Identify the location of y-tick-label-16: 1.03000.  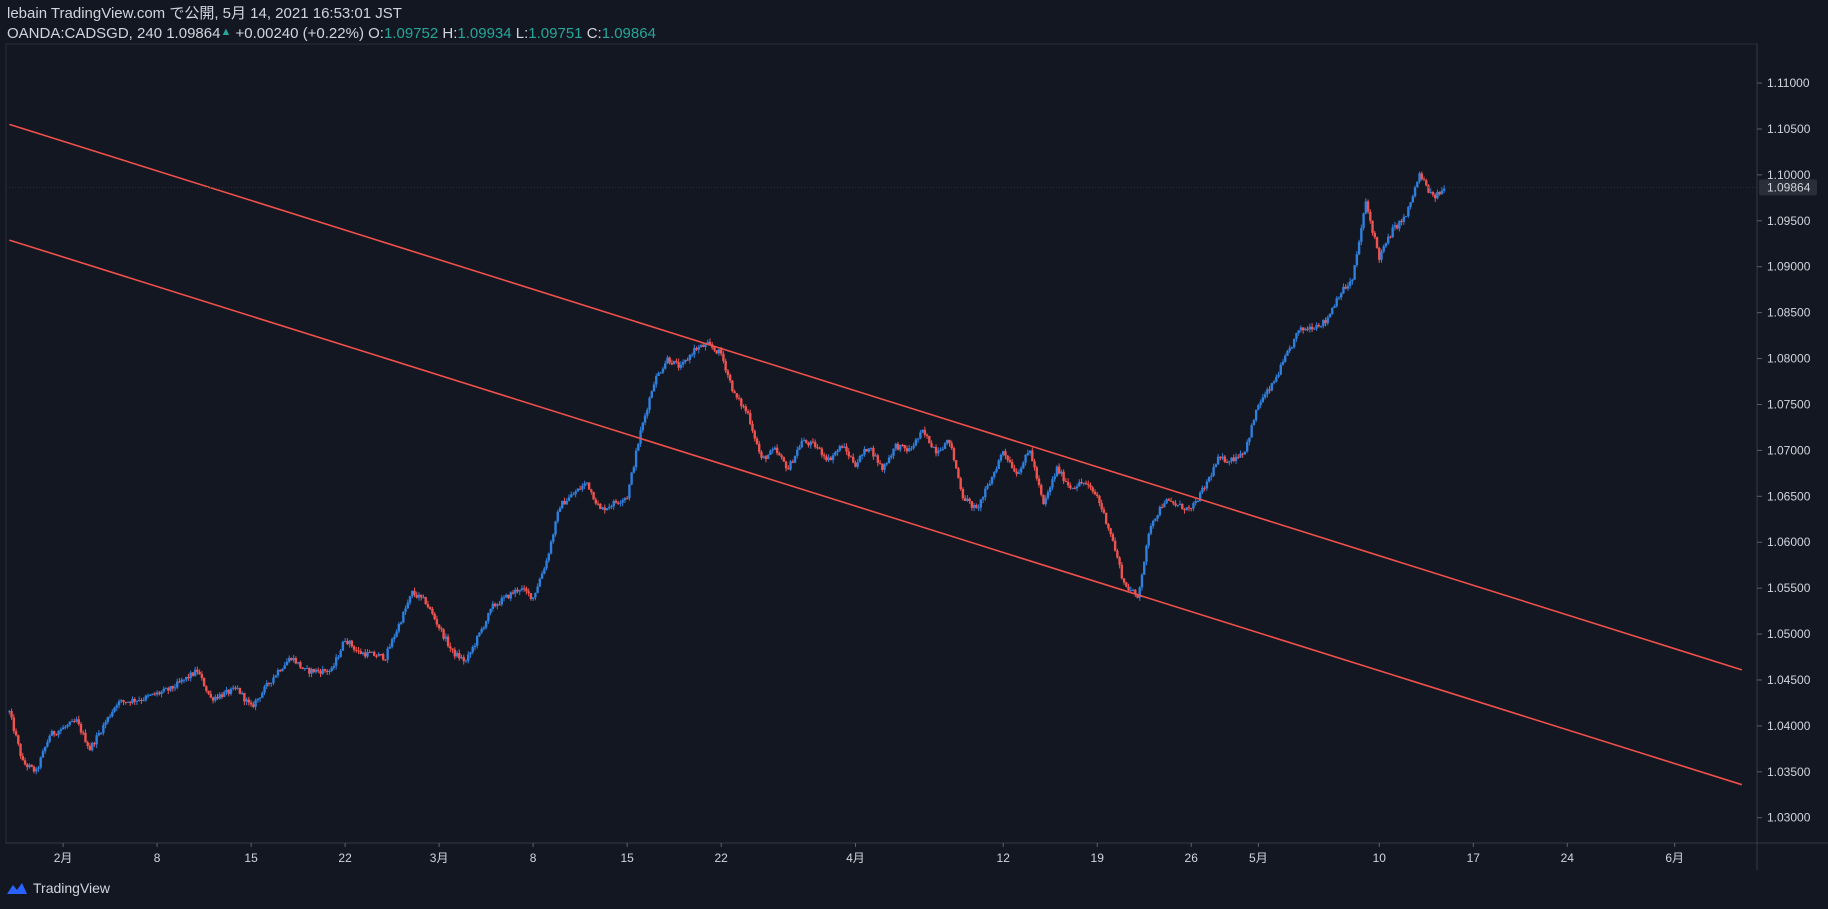
(1789, 818).